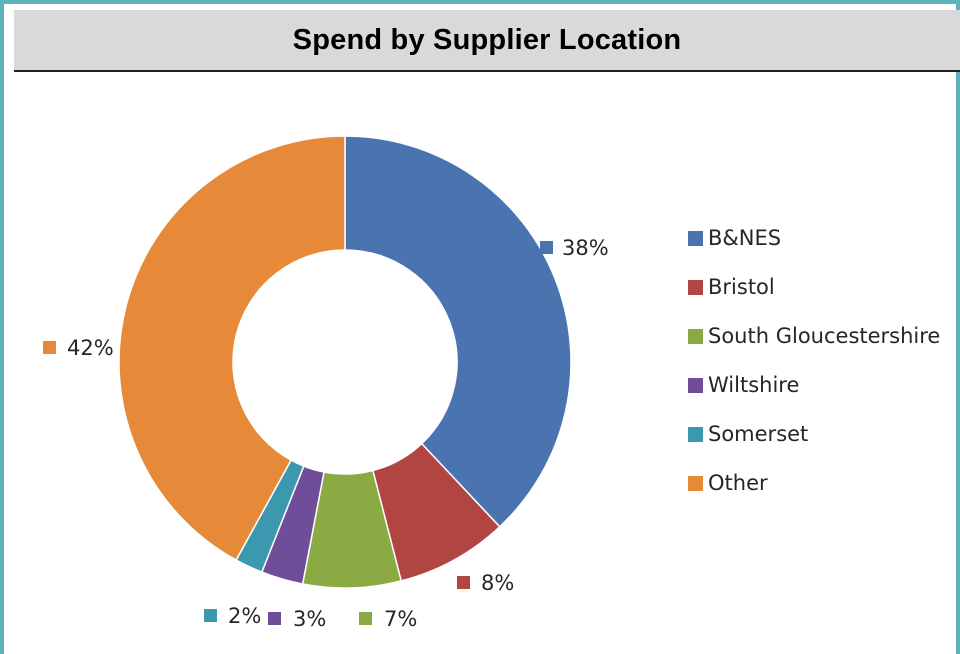  I want to click on slice-bandnes, so click(458, 331).